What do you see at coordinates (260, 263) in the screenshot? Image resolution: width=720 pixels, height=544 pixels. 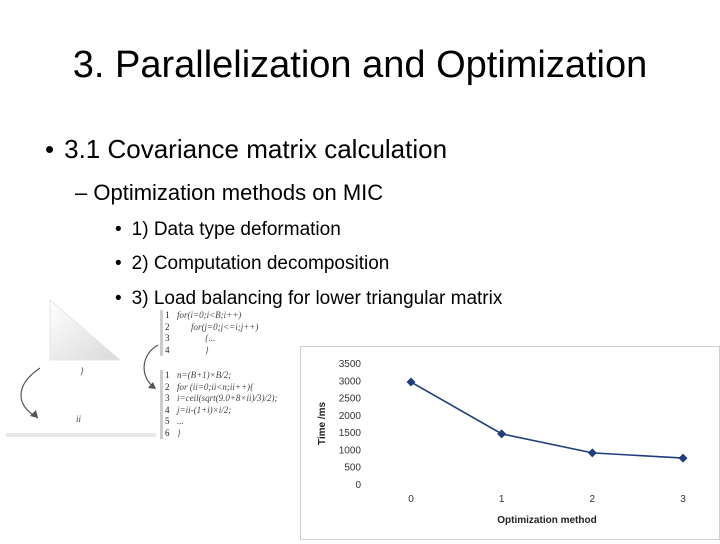 I see `method-item-2-text: 2) Computation decomposition` at bounding box center [260, 263].